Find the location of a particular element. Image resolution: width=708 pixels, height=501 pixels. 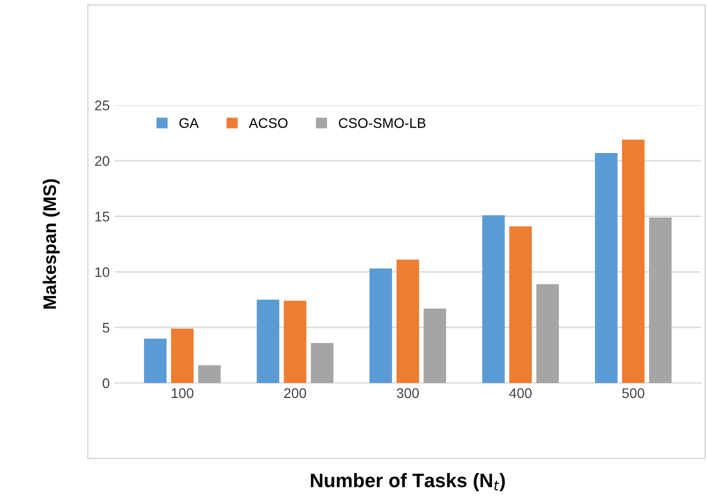

legend-label: ACSO is located at coordinates (268, 123).